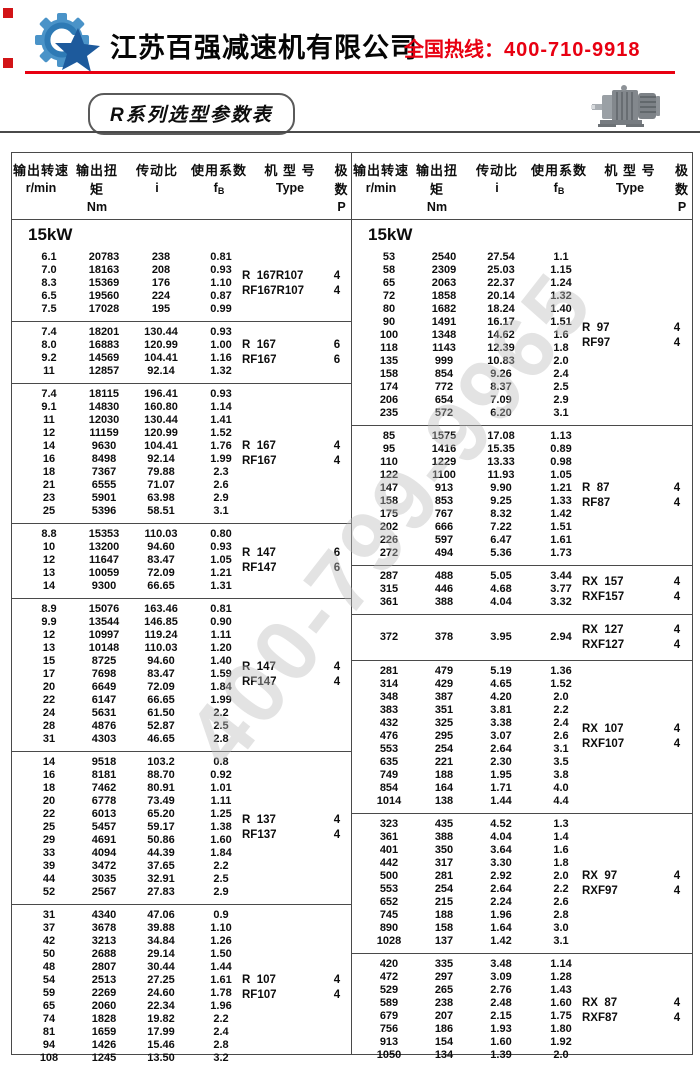 This screenshot has width=700, height=1068. Describe the element at coordinates (161, 609) in the screenshot. I see `table-cell: 163.46` at that location.